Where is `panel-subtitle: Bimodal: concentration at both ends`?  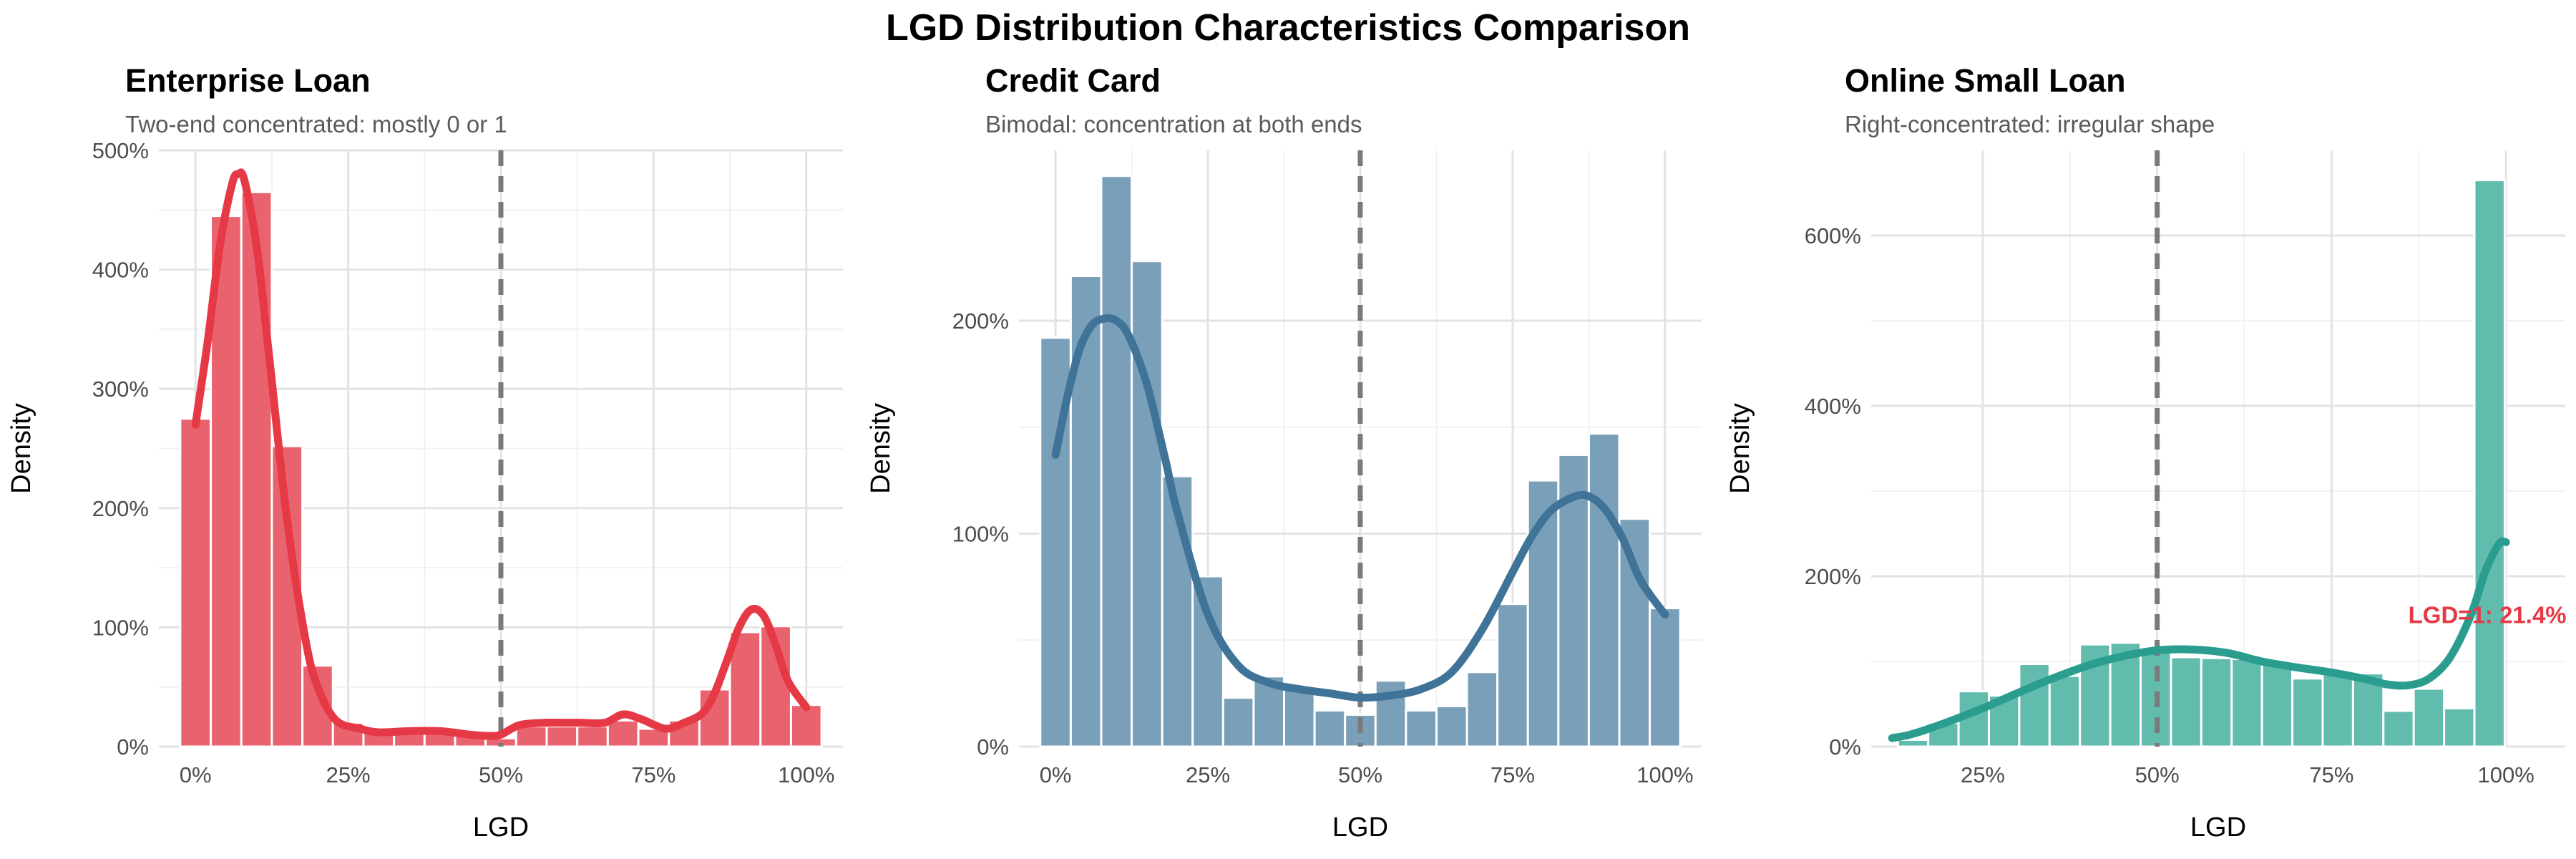
panel-subtitle: Bimodal: concentration at both ends is located at coordinates (1173, 124).